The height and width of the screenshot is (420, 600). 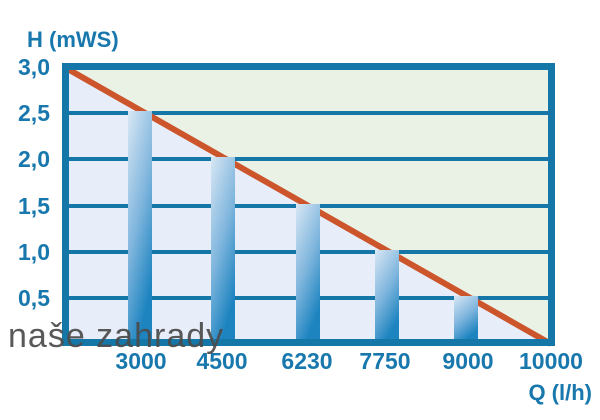 I want to click on x-tick-4500: 4500, so click(x=221, y=361).